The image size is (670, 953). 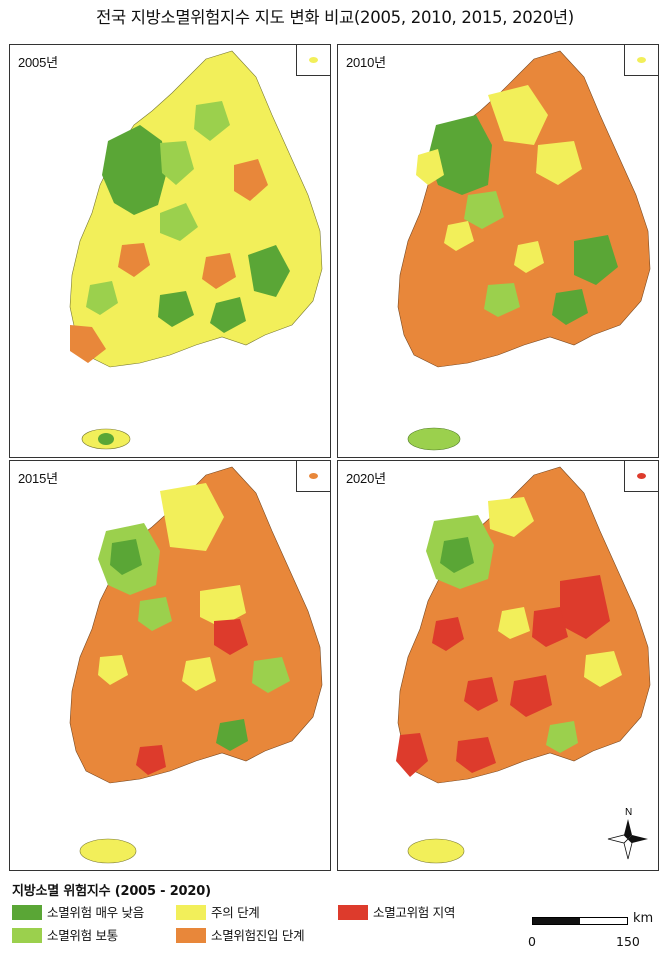 What do you see at coordinates (627, 839) in the screenshot?
I see `north-arrow` at bounding box center [627, 839].